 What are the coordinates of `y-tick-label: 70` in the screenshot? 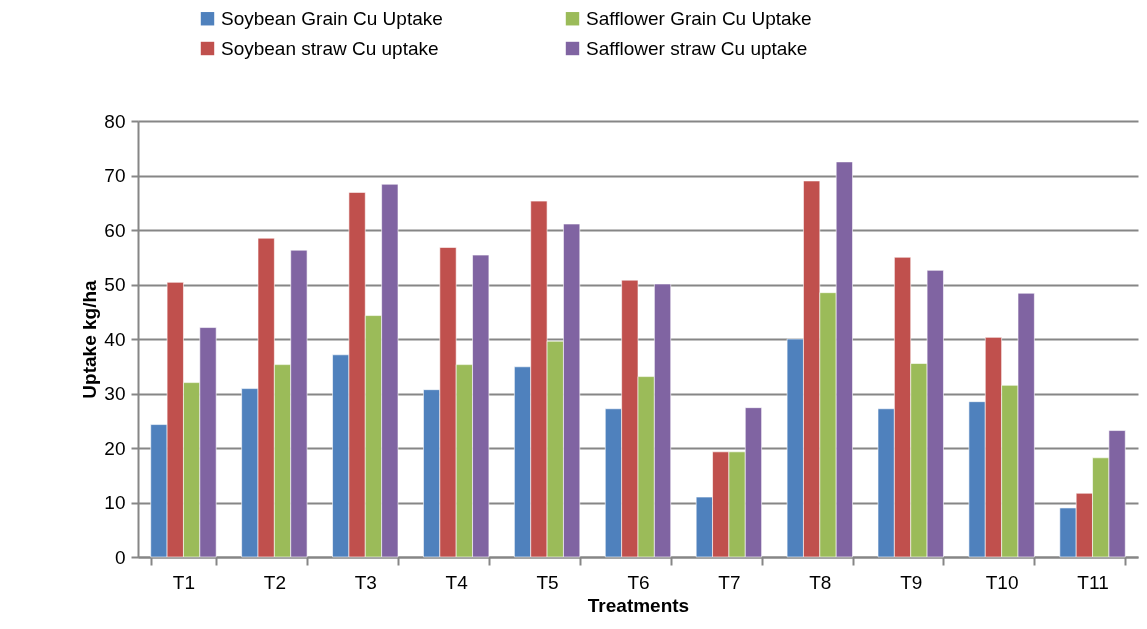 It's located at (115, 175).